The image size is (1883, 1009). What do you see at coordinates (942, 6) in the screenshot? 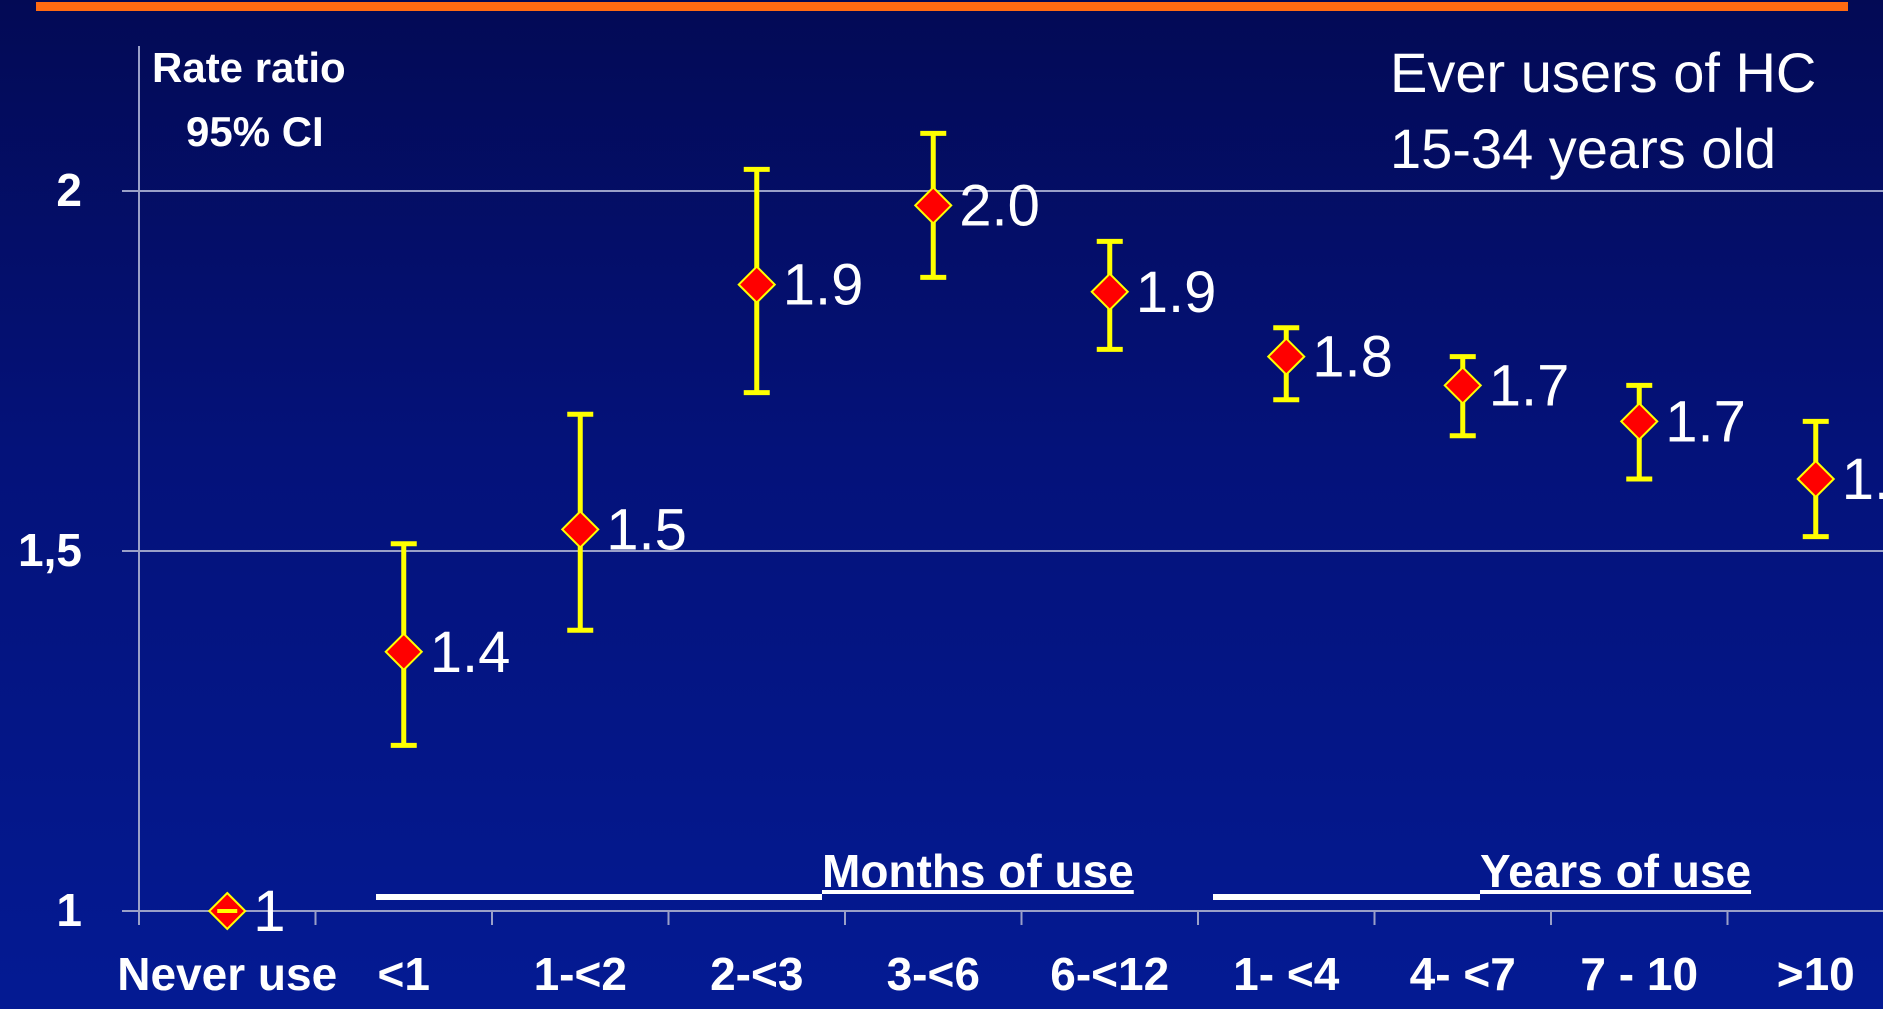
I see `top-accent-rule` at bounding box center [942, 6].